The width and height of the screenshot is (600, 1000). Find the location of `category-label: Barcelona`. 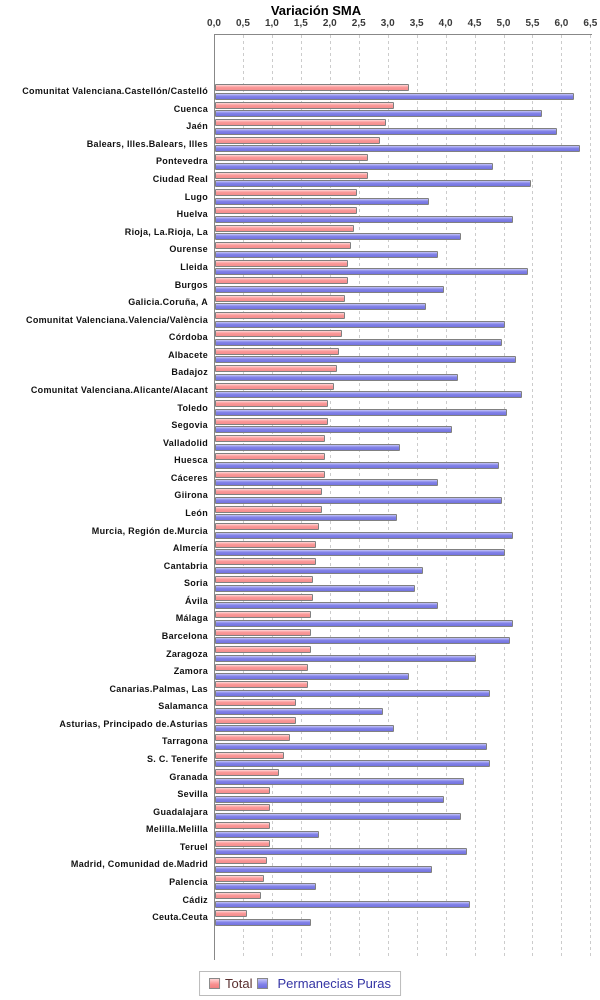

category-label: Barcelona is located at coordinates (184, 635).